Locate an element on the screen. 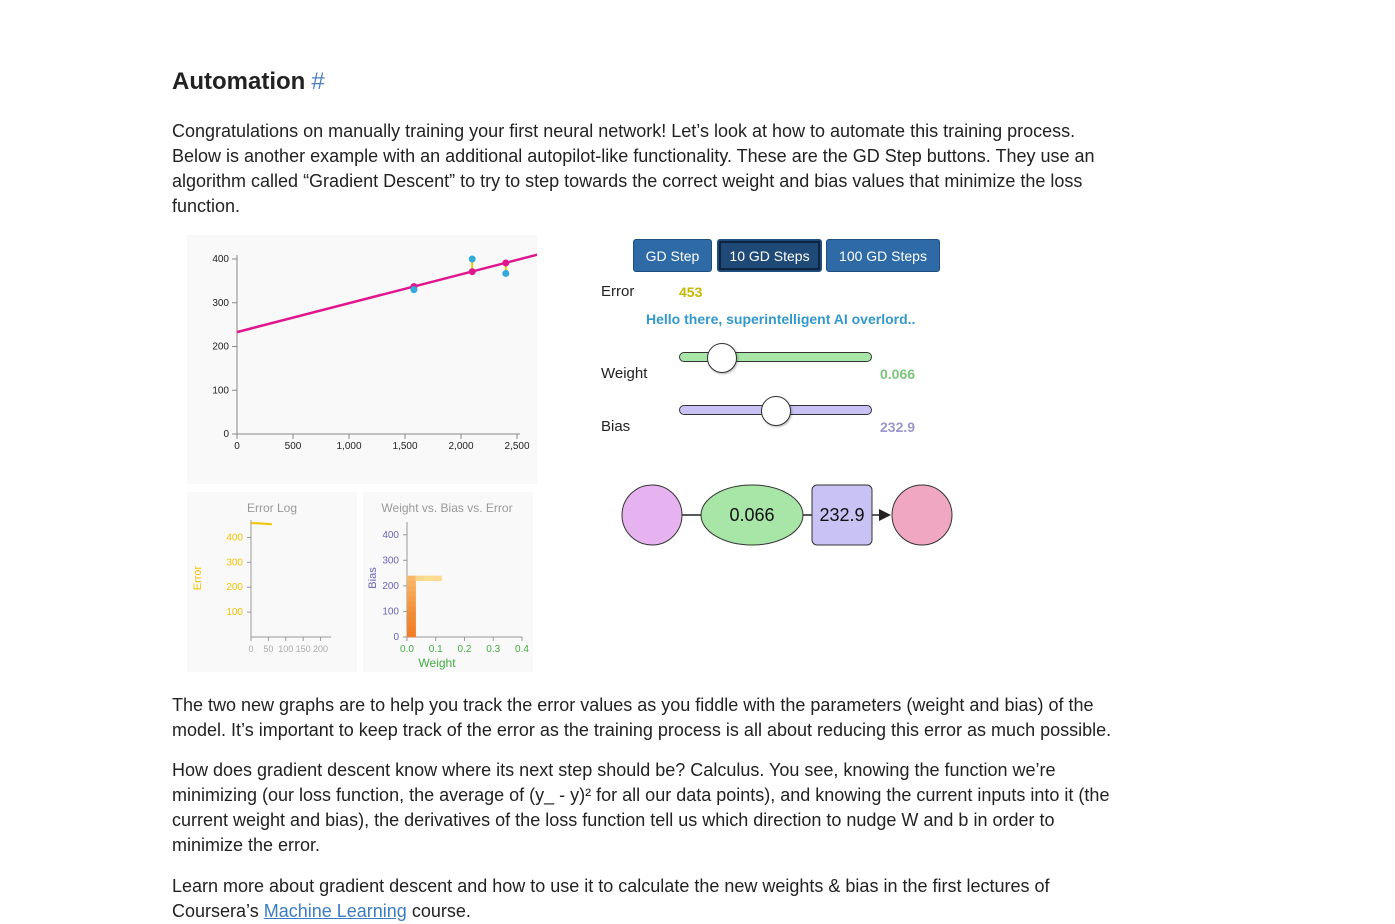 The height and width of the screenshot is (924, 1395). weight-label: Weight is located at coordinates (624, 373).